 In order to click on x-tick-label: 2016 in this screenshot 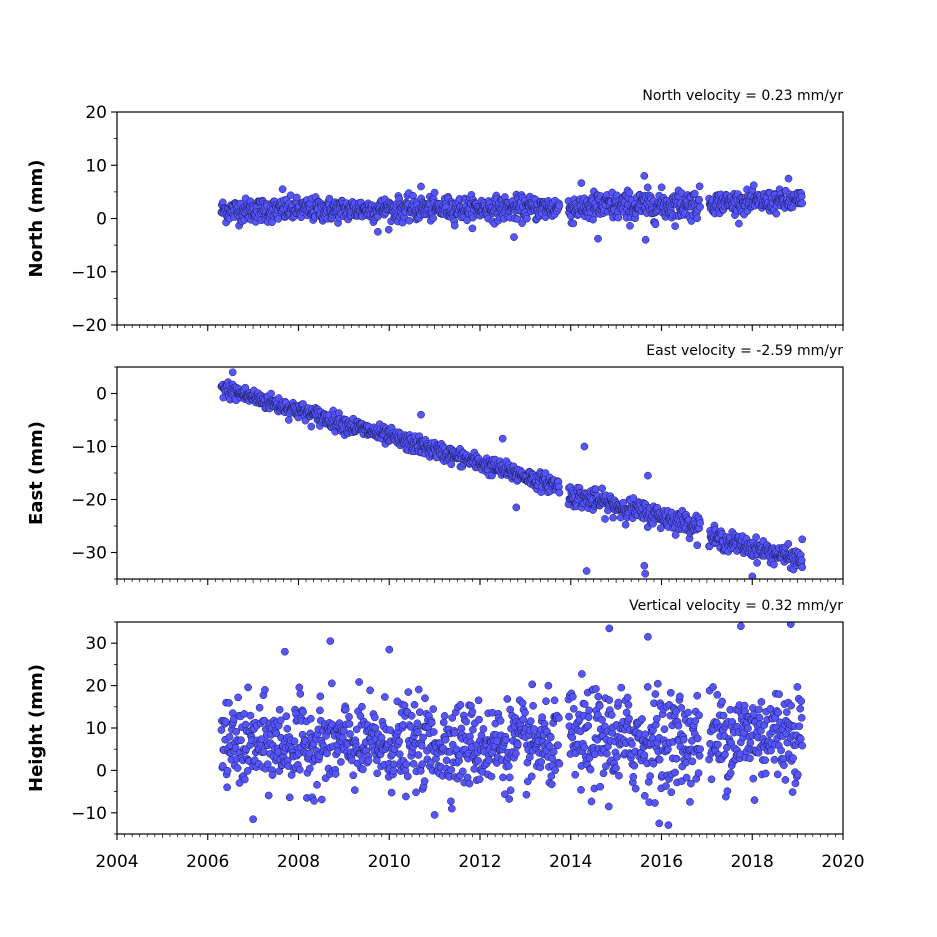, I will do `click(661, 862)`.